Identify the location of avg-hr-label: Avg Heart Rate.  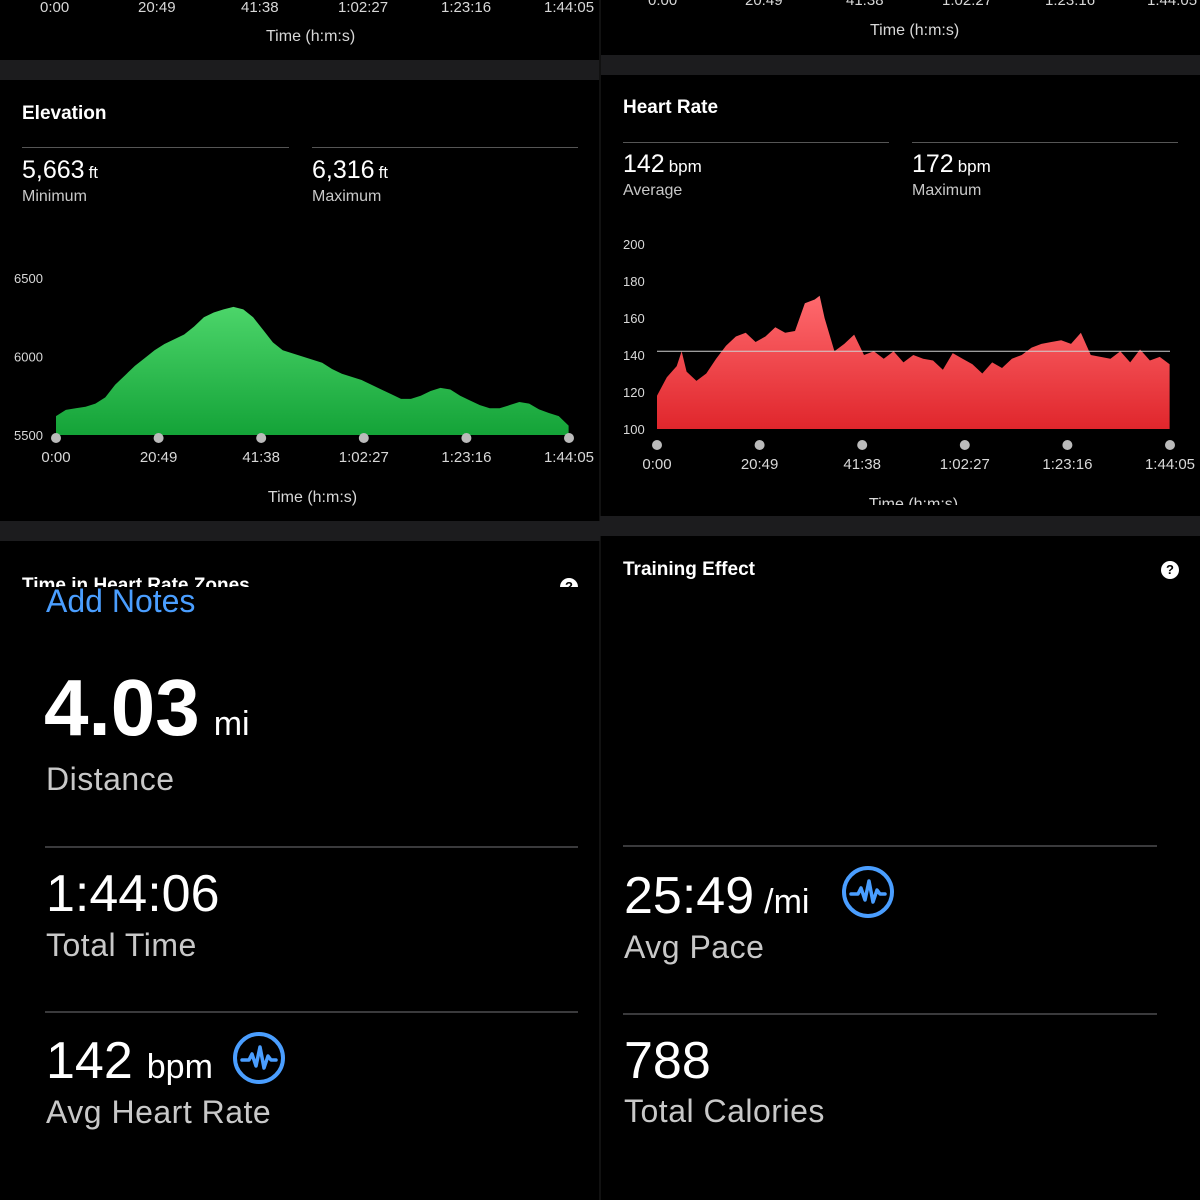
(159, 1112).